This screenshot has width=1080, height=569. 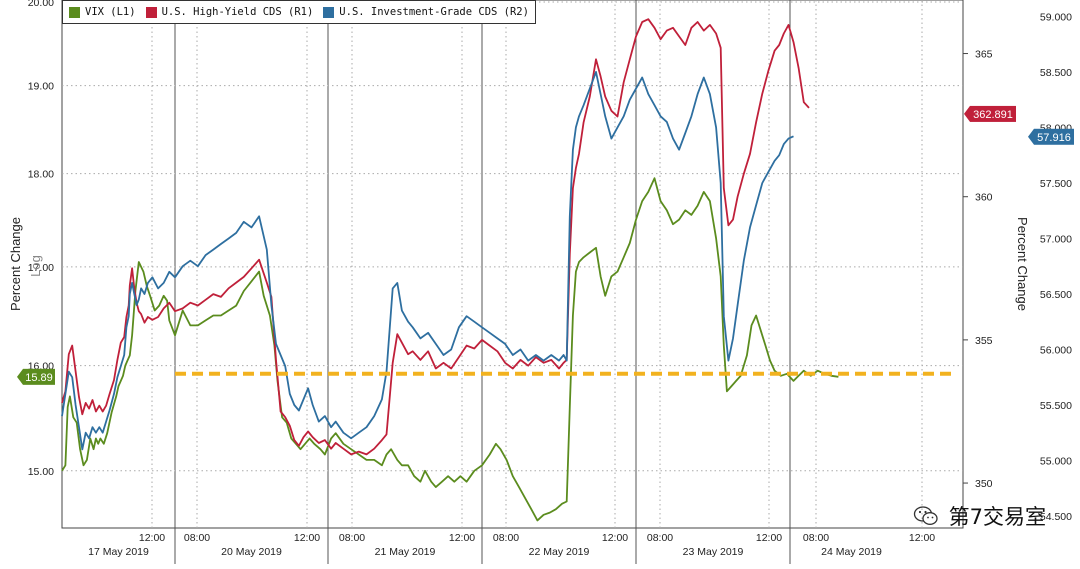 I want to click on right1-tick-label: 365, so click(x=984, y=55).